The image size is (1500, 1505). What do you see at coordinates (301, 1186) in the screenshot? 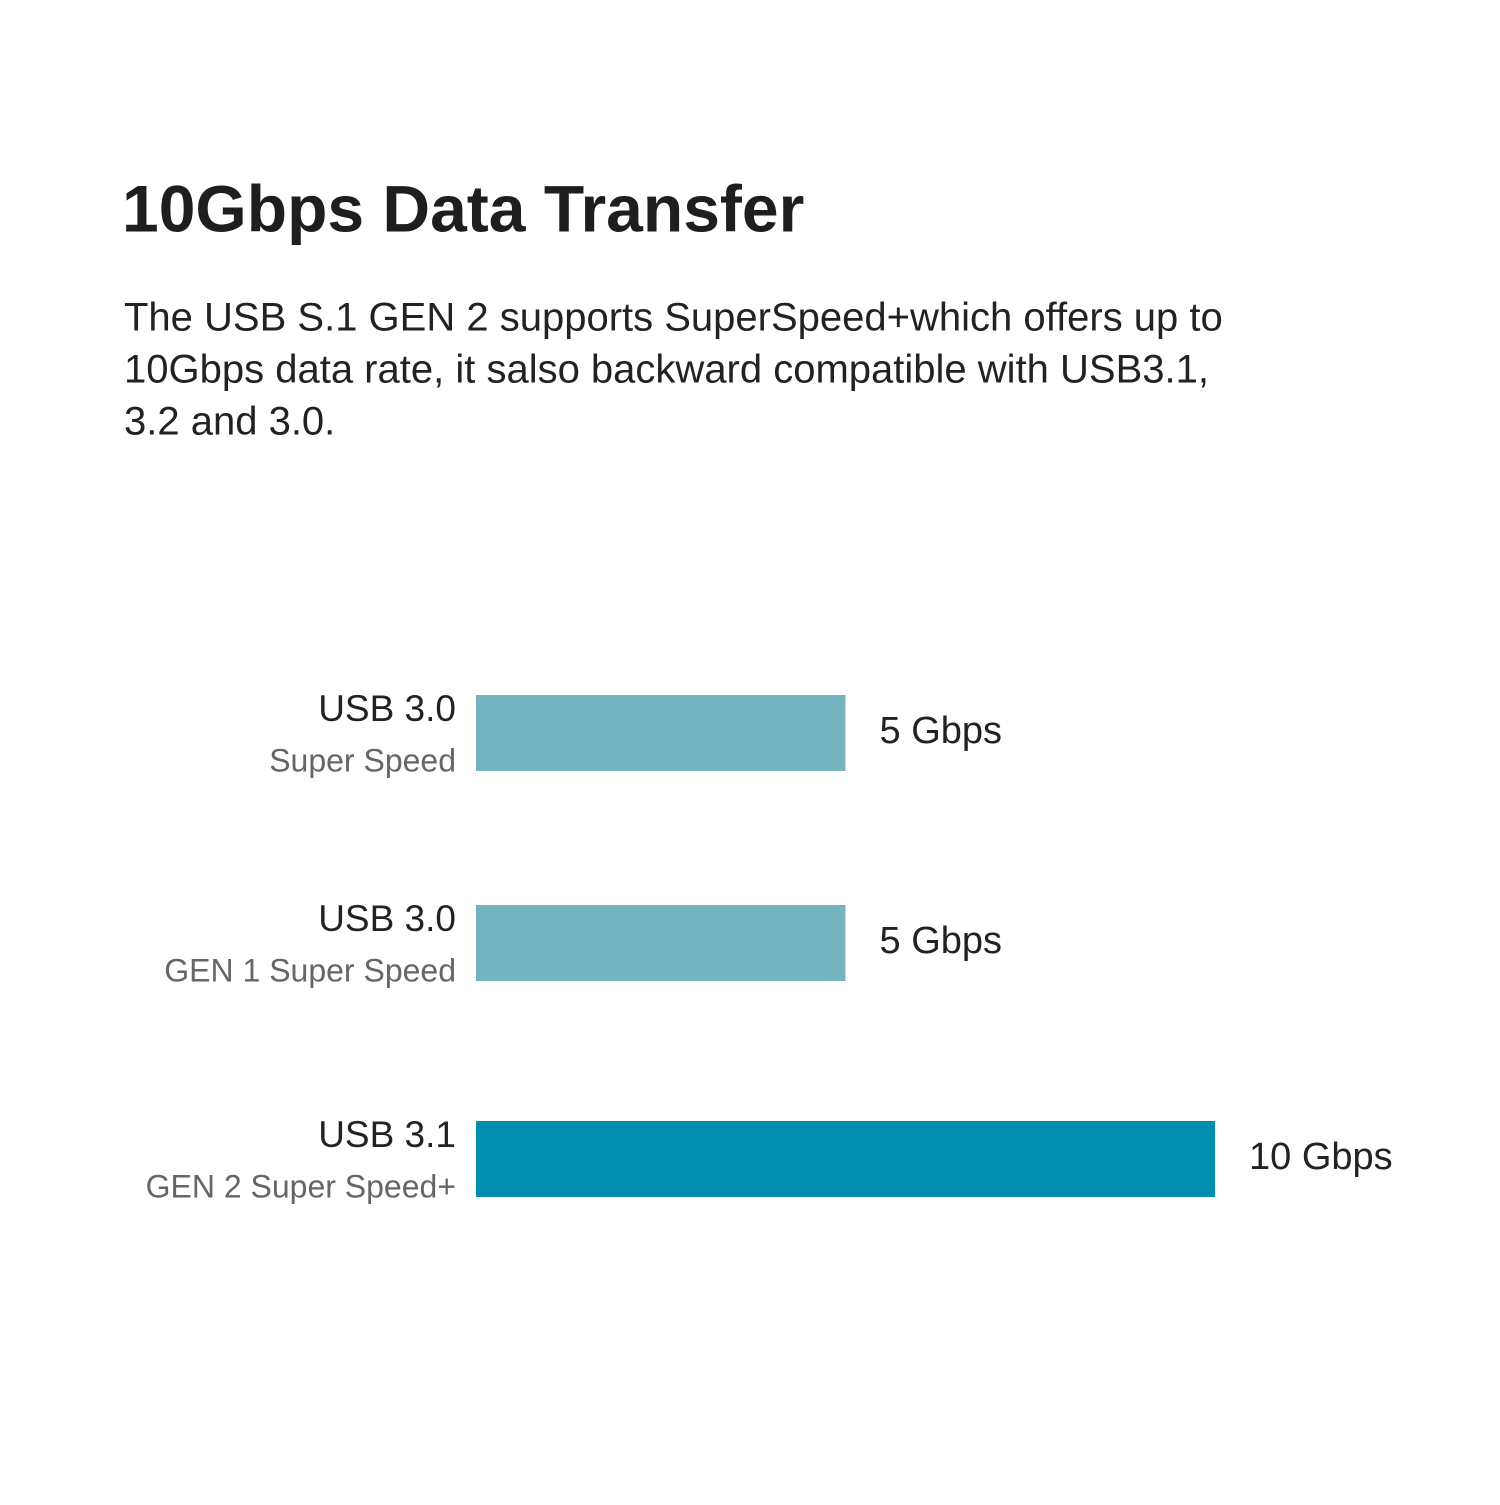
I see `category-subtitle: GEN 2 Super Speed+` at bounding box center [301, 1186].